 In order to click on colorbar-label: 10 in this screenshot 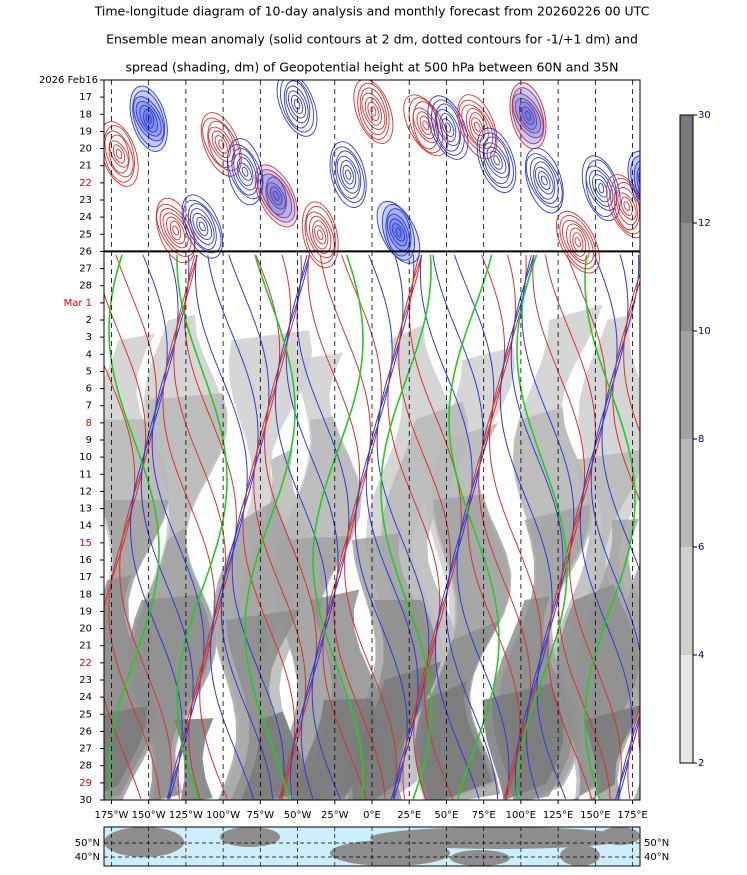, I will do `click(704, 331)`.